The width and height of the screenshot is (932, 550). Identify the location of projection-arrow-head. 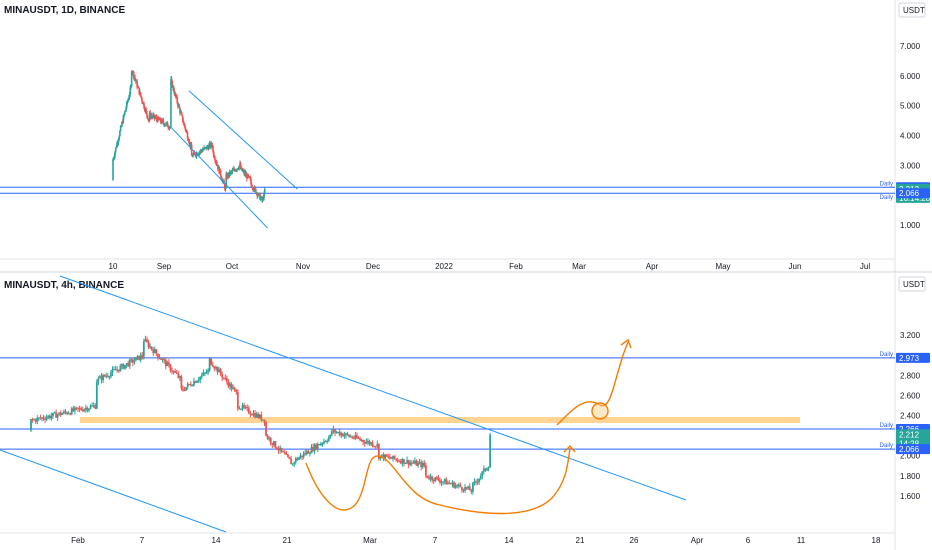
(626, 343).